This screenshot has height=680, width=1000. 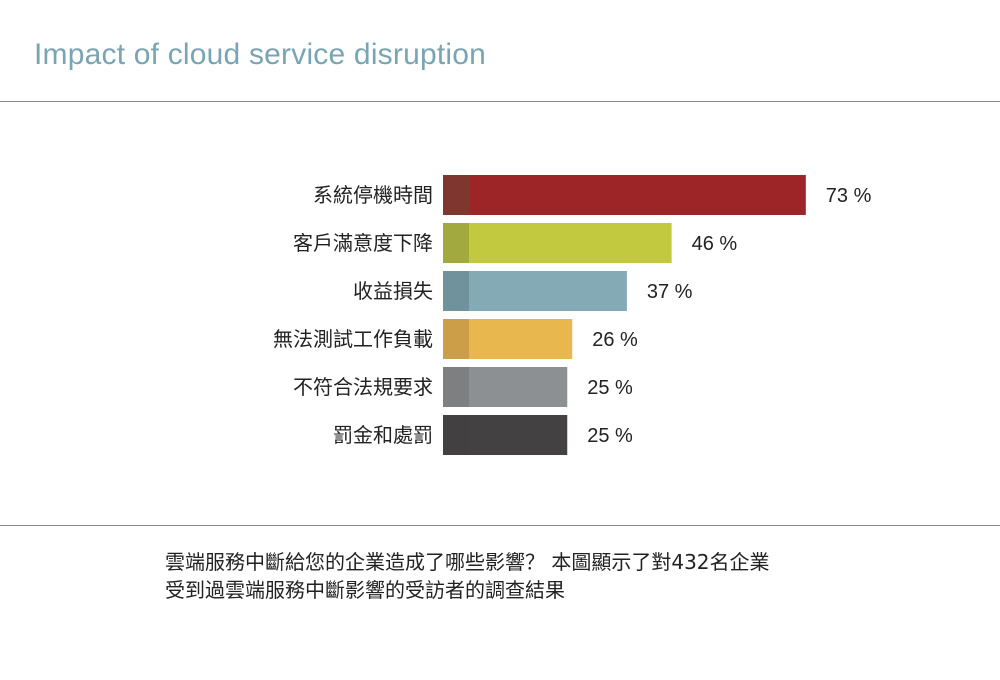 What do you see at coordinates (373, 195) in the screenshot?
I see `category-label: 系統停機時間` at bounding box center [373, 195].